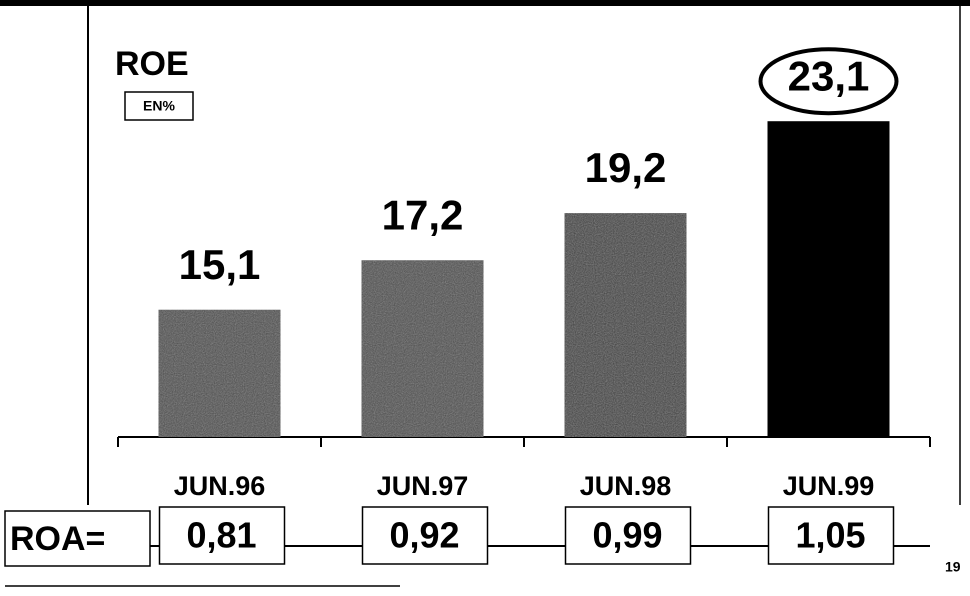 The height and width of the screenshot is (596, 970). I want to click on x-tick-label: JUN.96, so click(220, 486).